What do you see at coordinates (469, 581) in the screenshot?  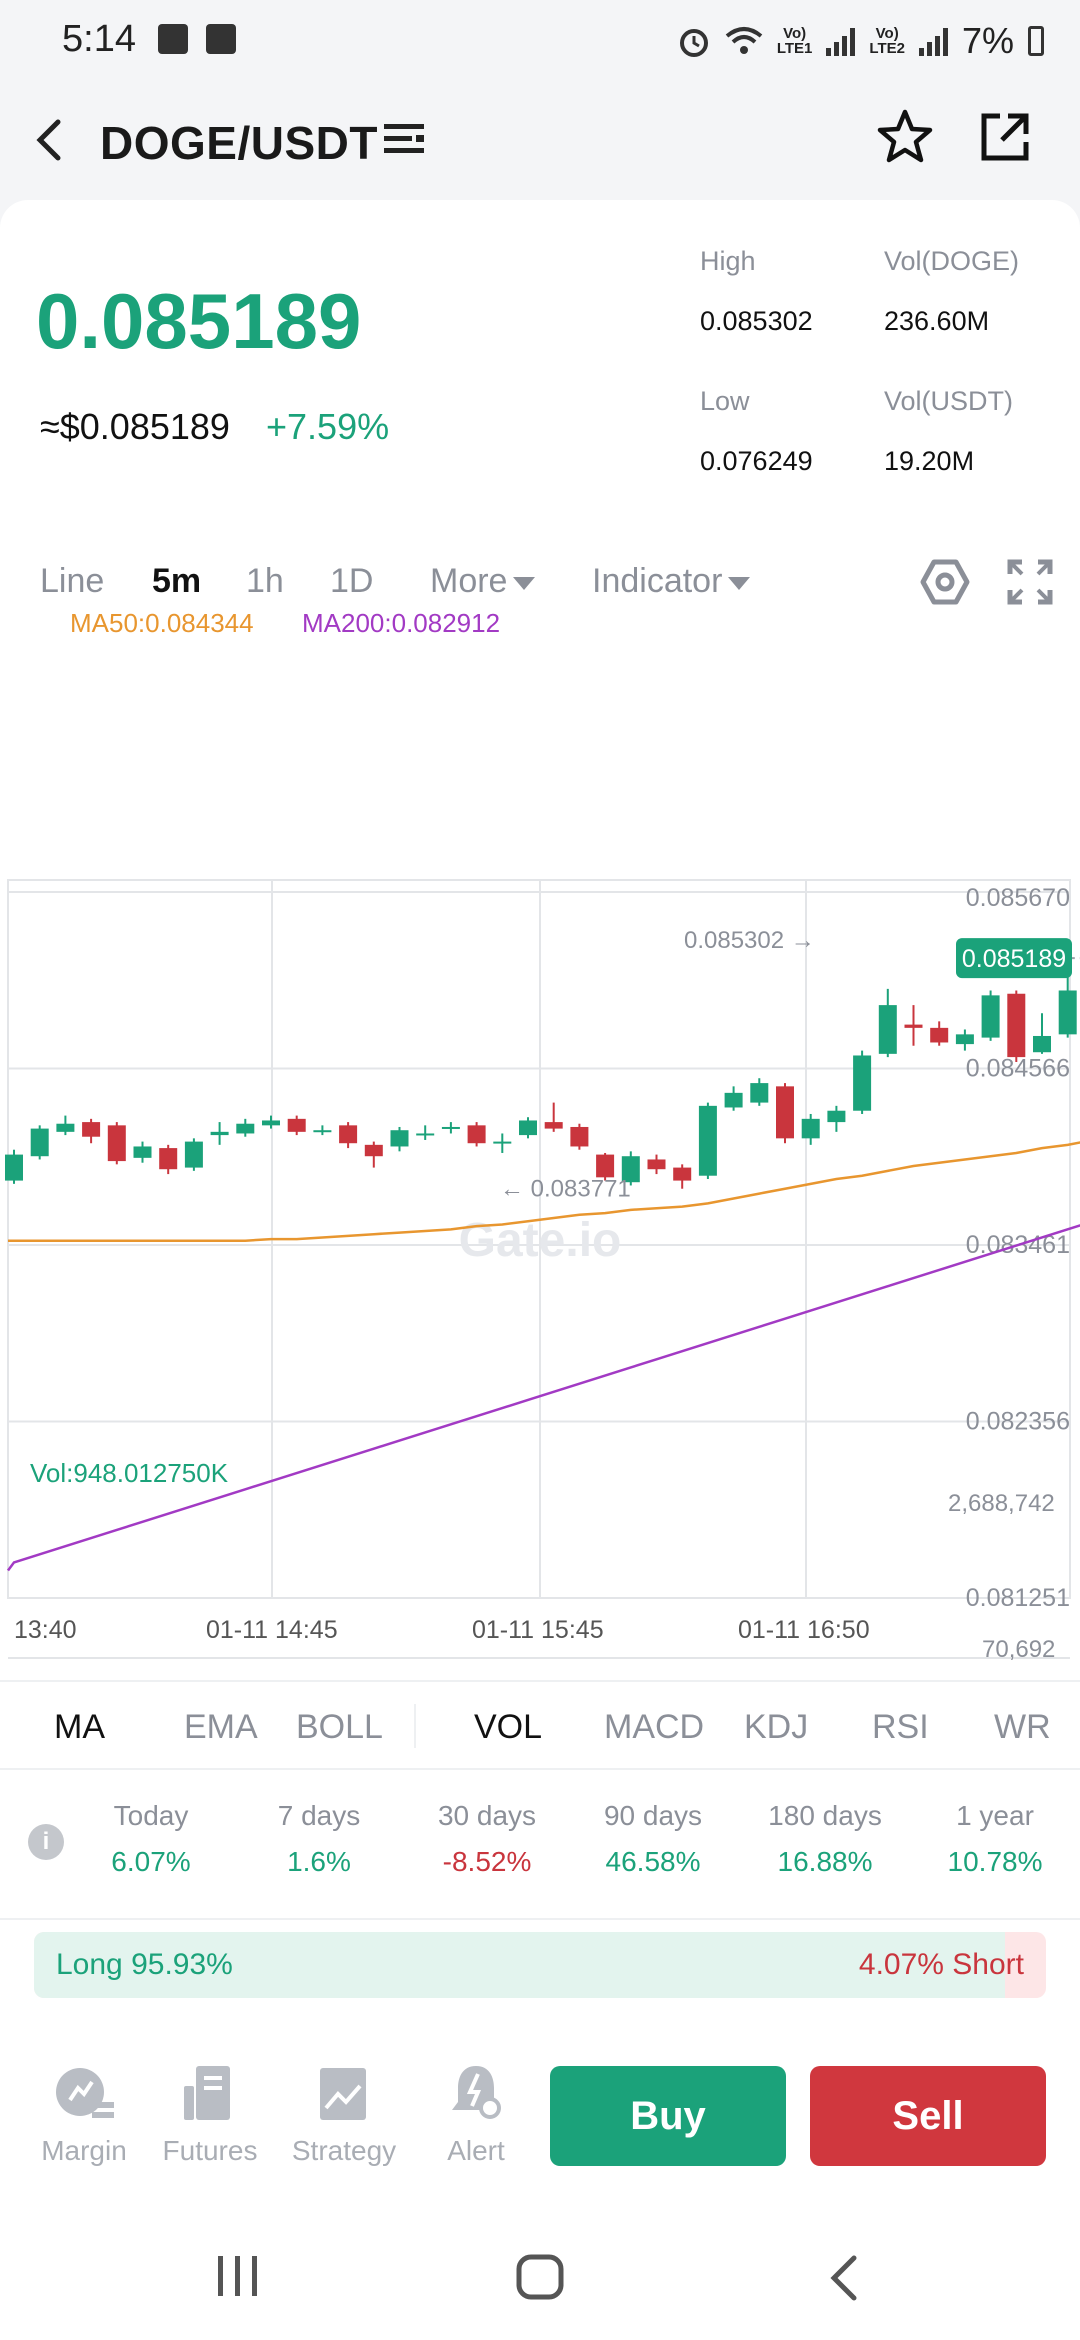 I see `more-label: More` at bounding box center [469, 581].